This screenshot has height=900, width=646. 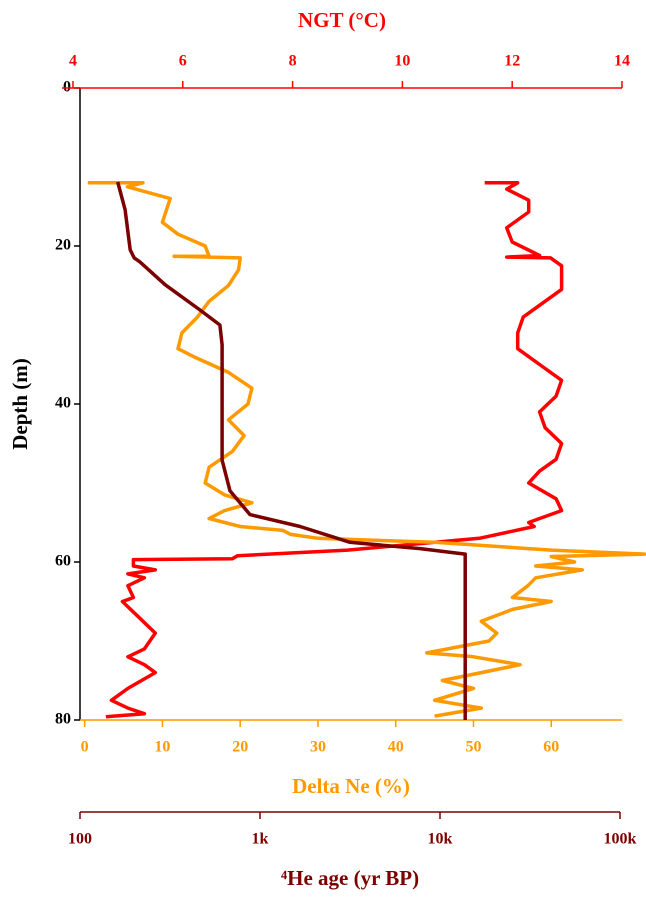 What do you see at coordinates (67, 87) in the screenshot?
I see `y-tick-label: 0` at bounding box center [67, 87].